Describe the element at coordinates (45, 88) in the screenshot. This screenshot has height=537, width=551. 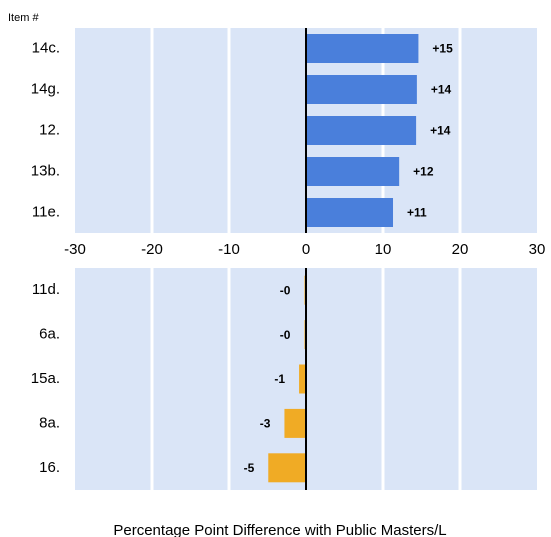
I see `y-tick-label: 14g.` at that location.